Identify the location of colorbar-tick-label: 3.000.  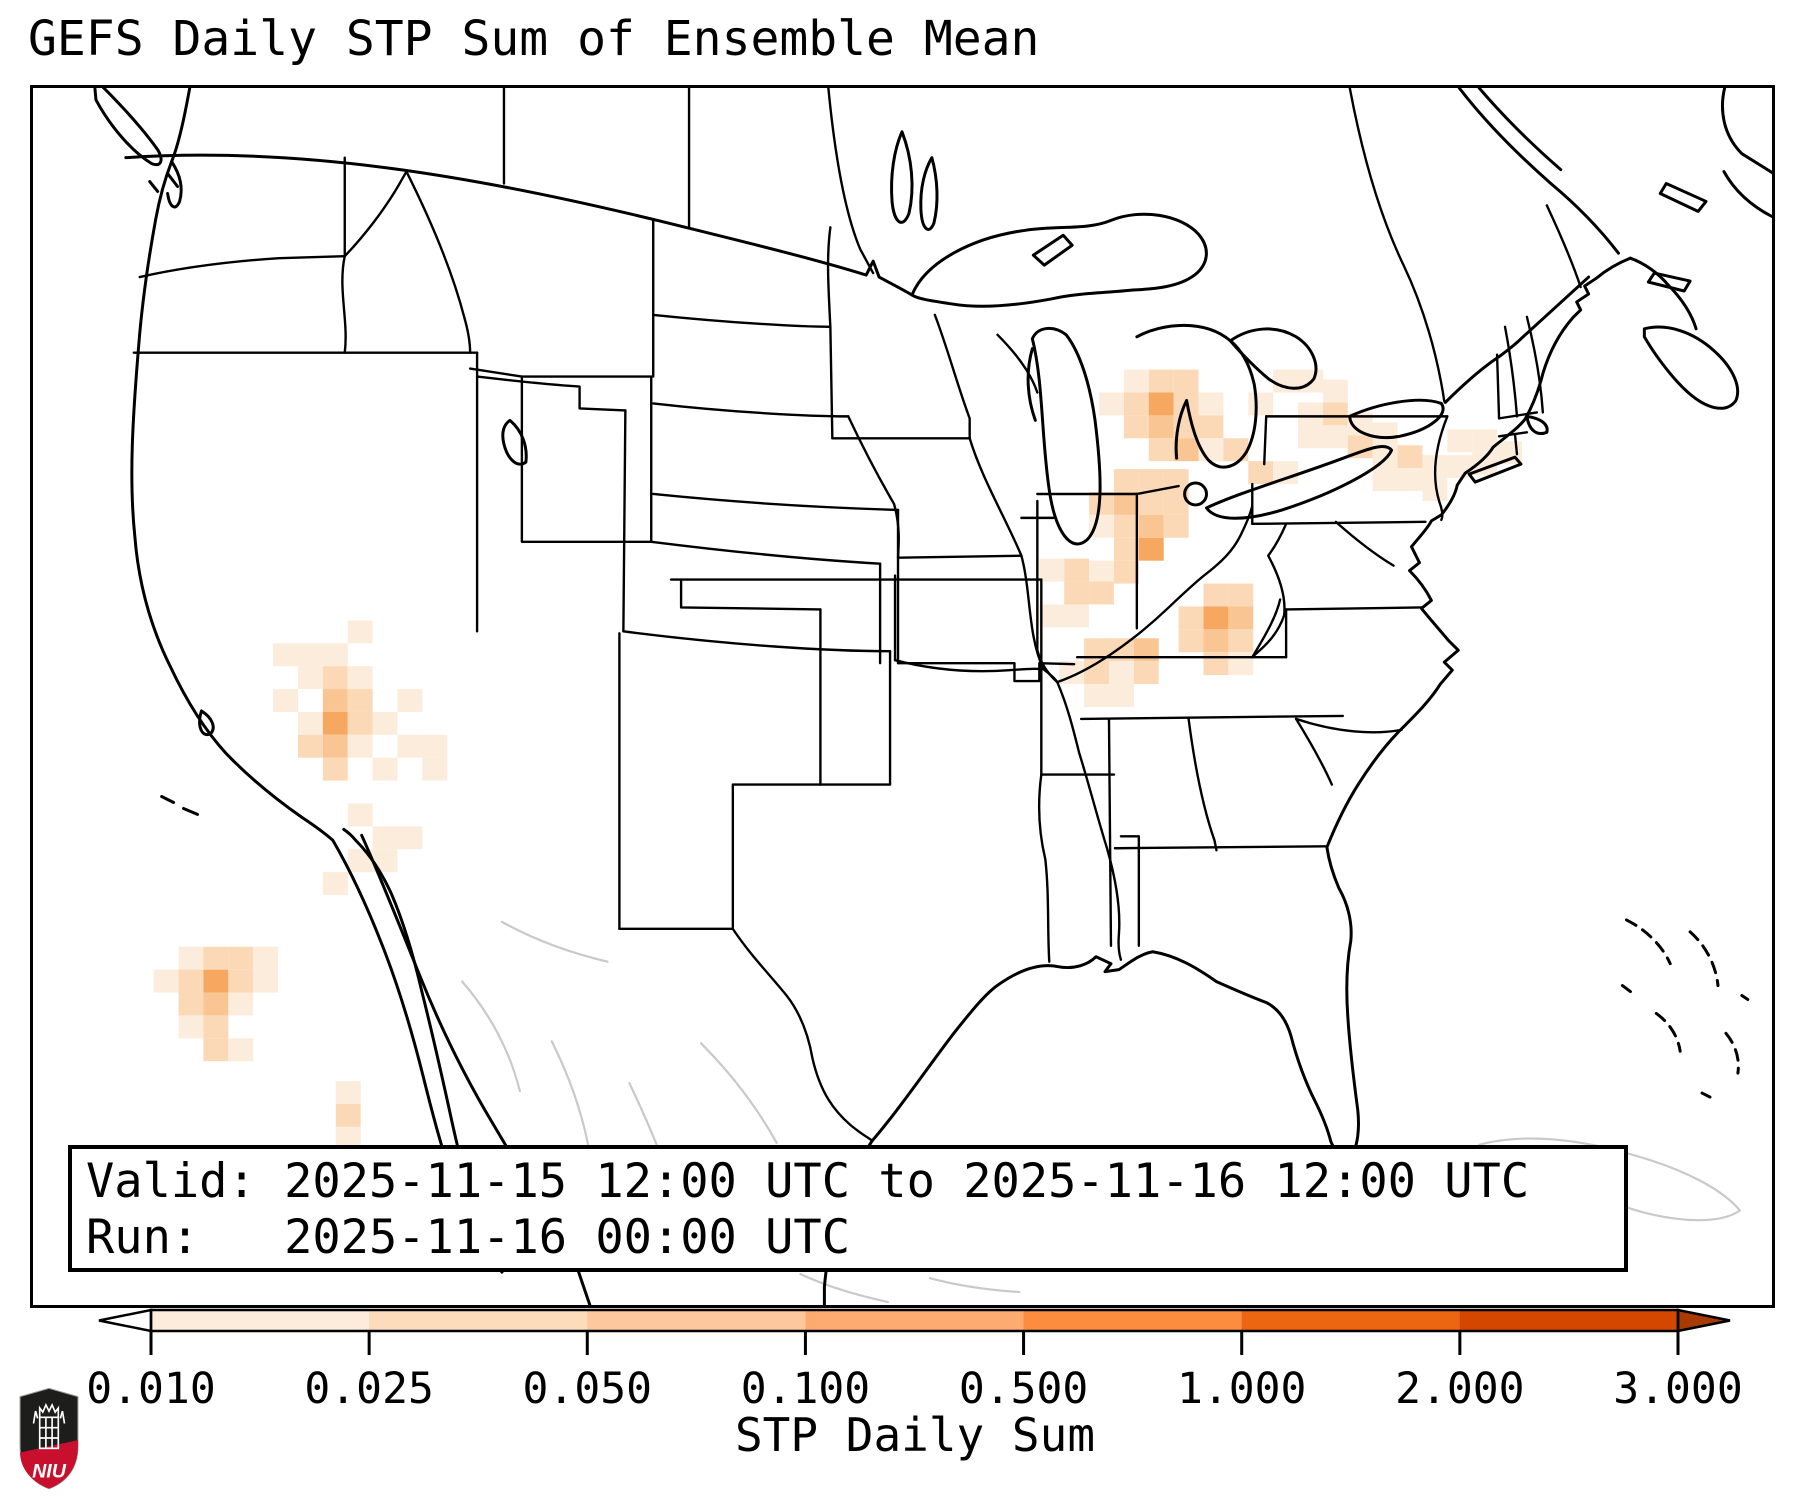
(1677, 1389).